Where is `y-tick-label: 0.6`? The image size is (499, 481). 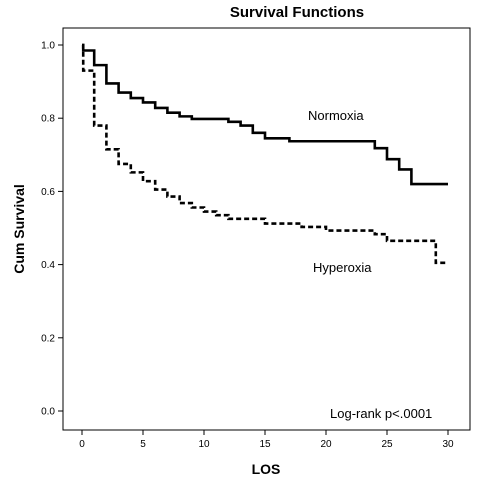 y-tick-label: 0.6 is located at coordinates (48, 192).